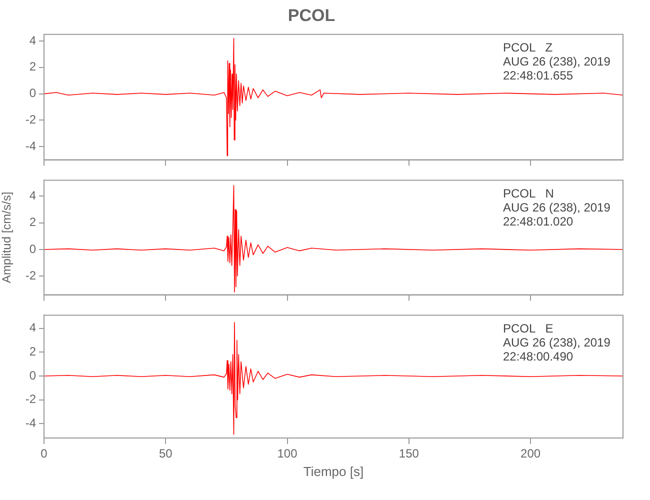  Describe the element at coordinates (7, 238) in the screenshot. I see `y-axis-title: Amplitud [cm/s/s]` at that location.